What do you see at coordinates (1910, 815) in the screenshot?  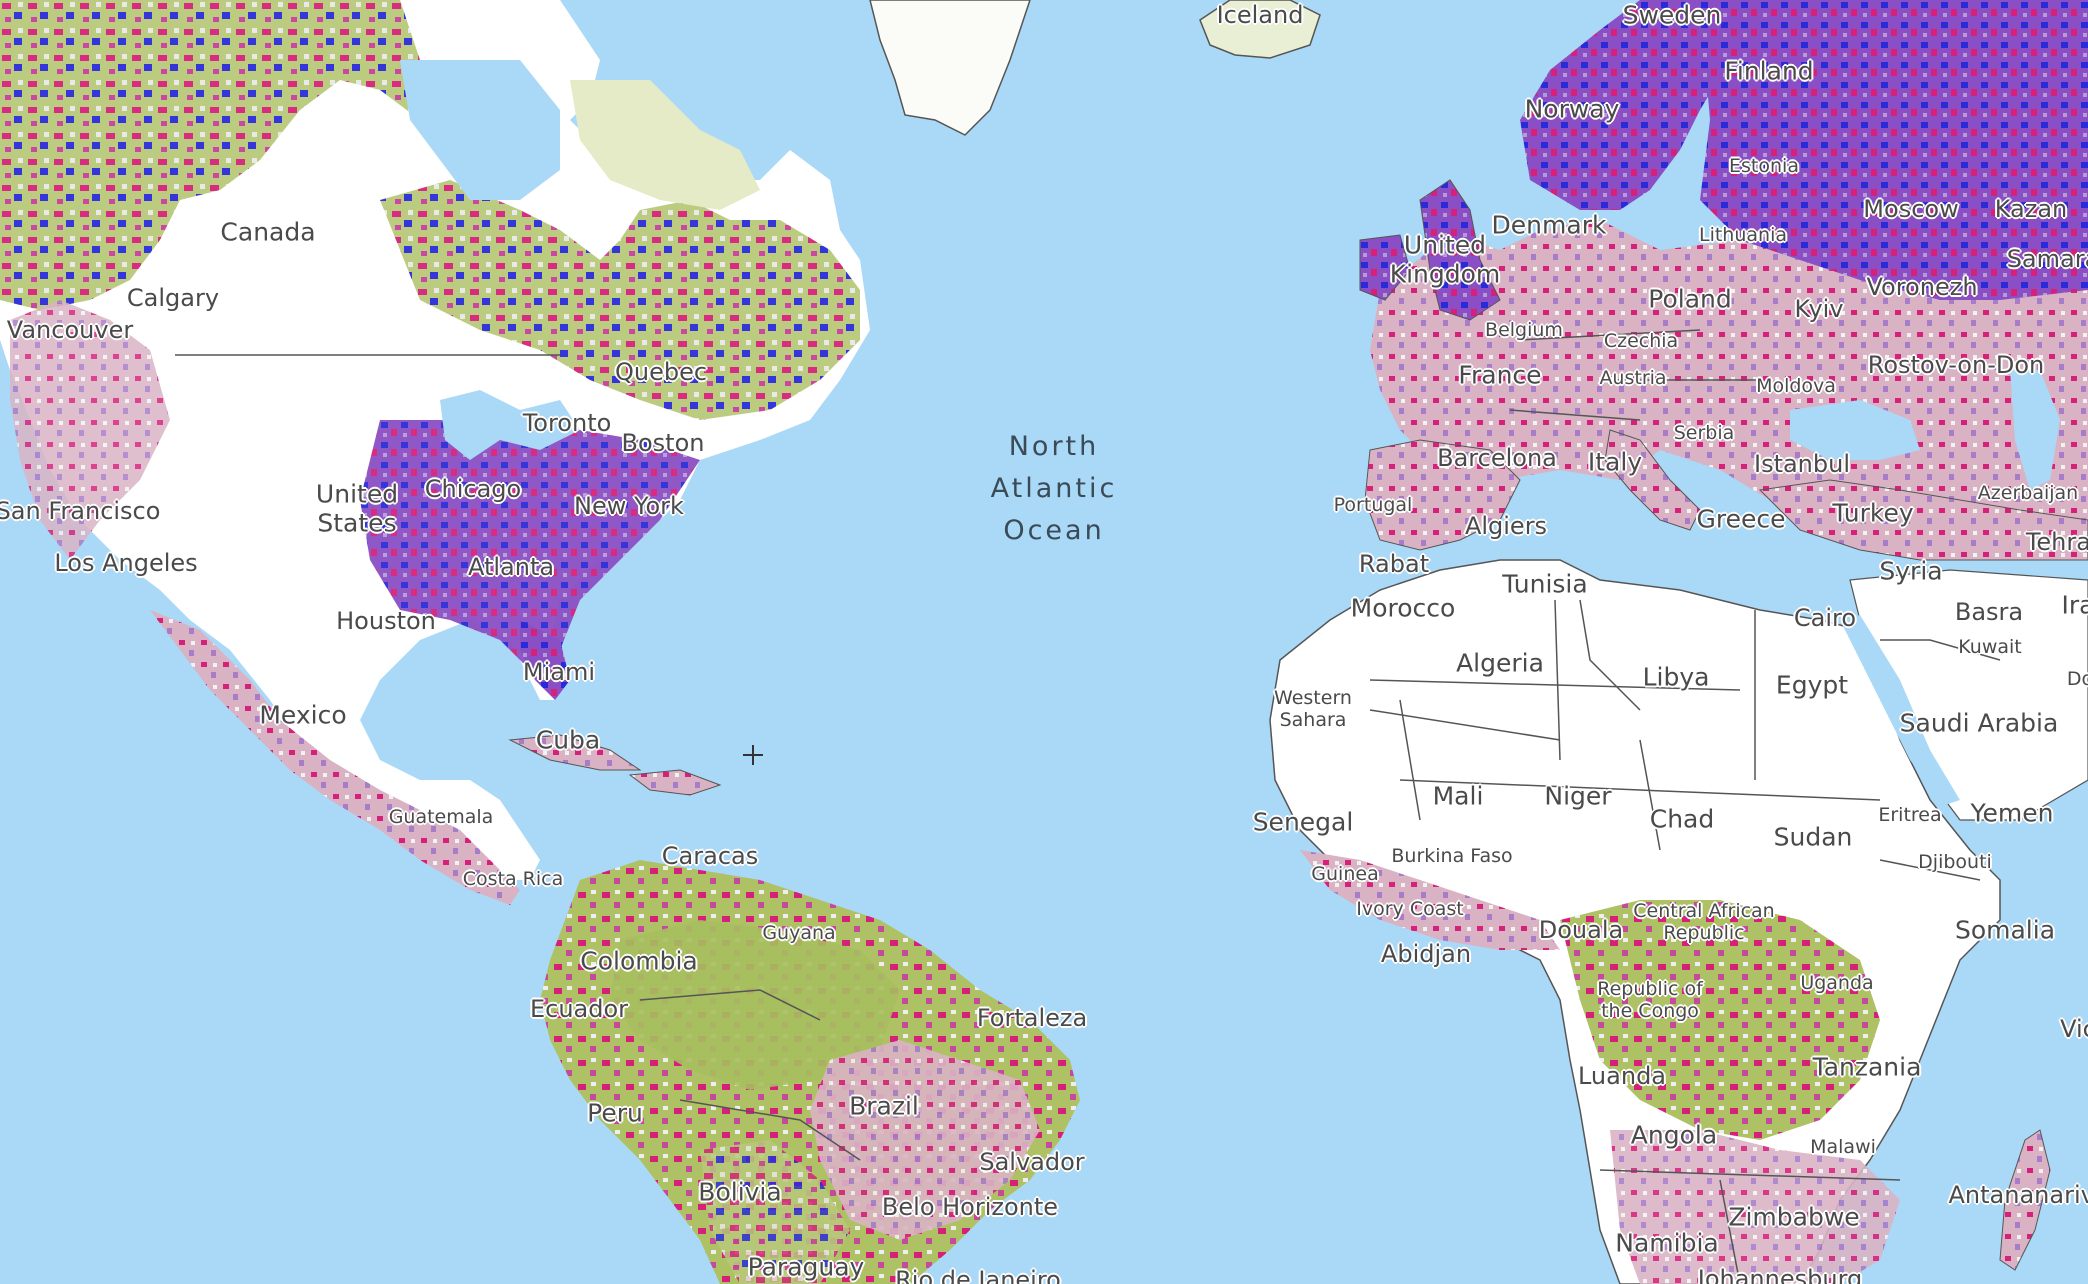 I see `label-eritrea: Eritrea` at bounding box center [1910, 815].